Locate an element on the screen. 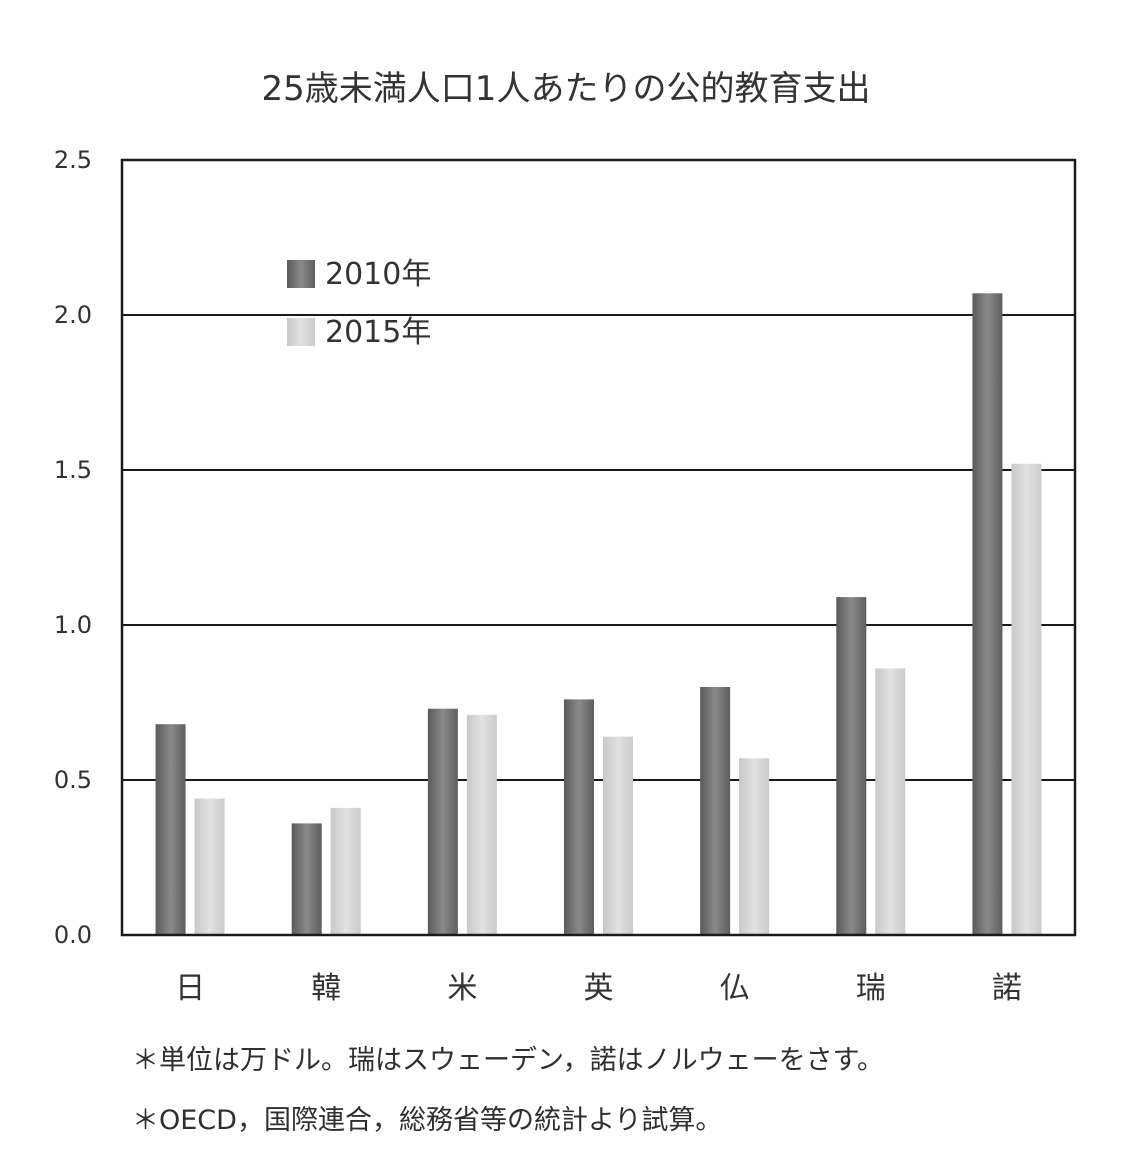  x-tick-label: 英 is located at coordinates (599, 988).